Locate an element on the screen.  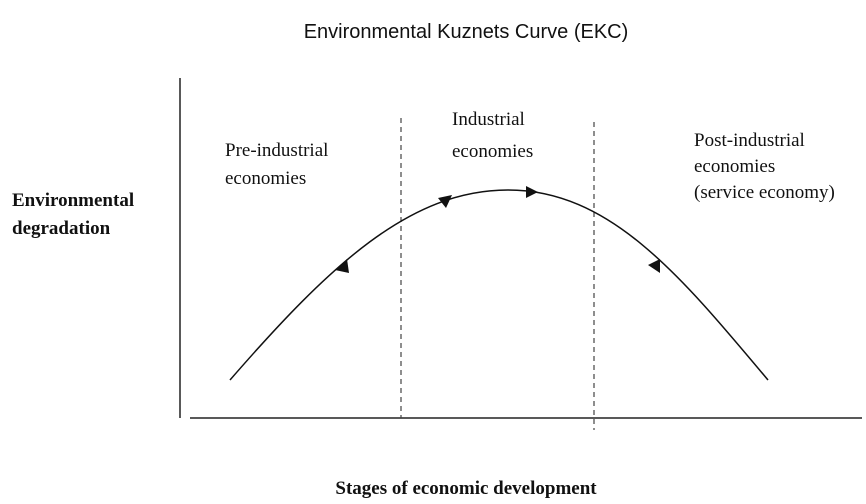
stage-label: Industrial is located at coordinates (488, 119).